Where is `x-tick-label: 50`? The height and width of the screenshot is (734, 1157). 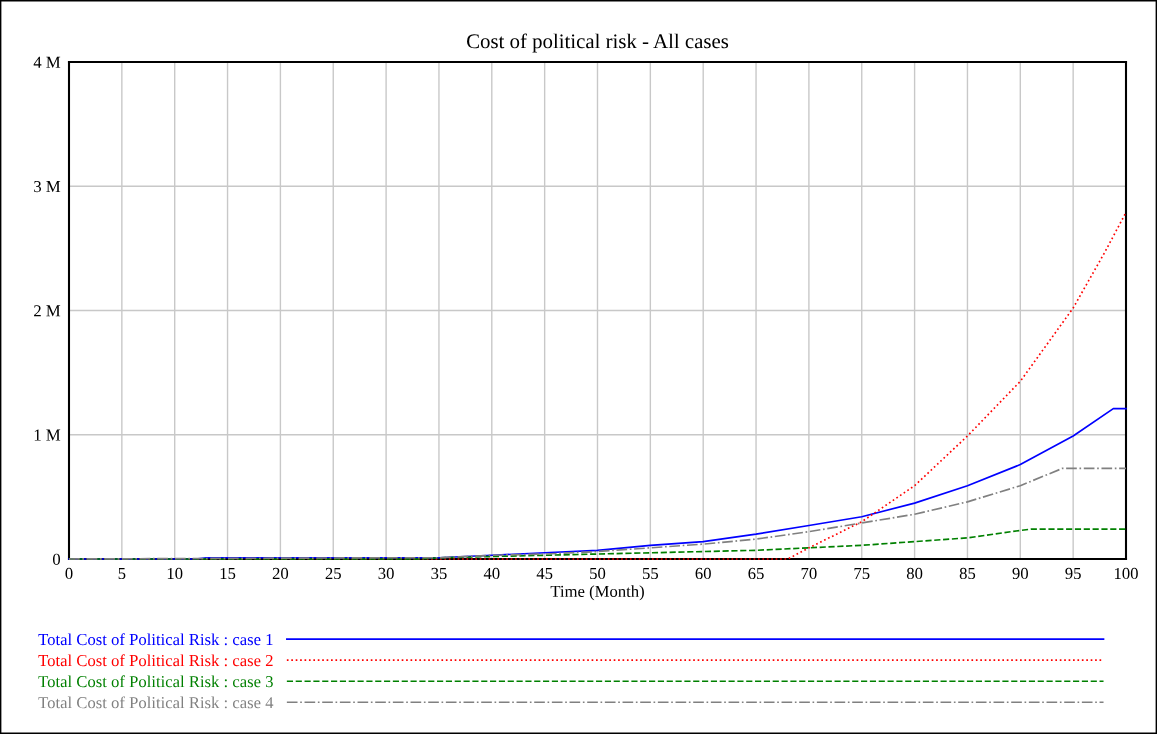 x-tick-label: 50 is located at coordinates (598, 573).